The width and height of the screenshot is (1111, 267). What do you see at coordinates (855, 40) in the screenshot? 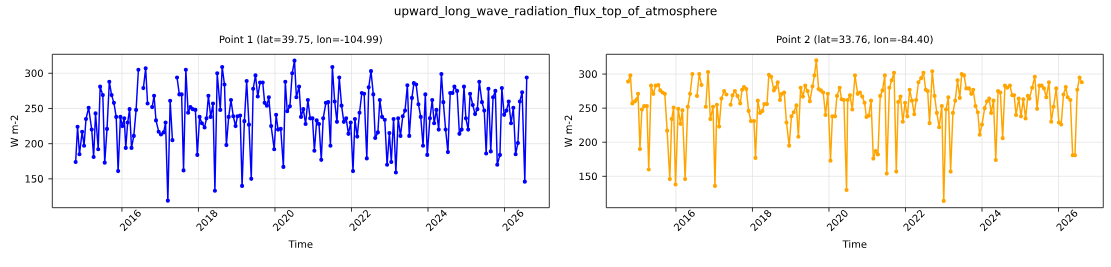
I see `chart-title: Point 2 (lat=33.76, lon=-84.40)` at bounding box center [855, 40].